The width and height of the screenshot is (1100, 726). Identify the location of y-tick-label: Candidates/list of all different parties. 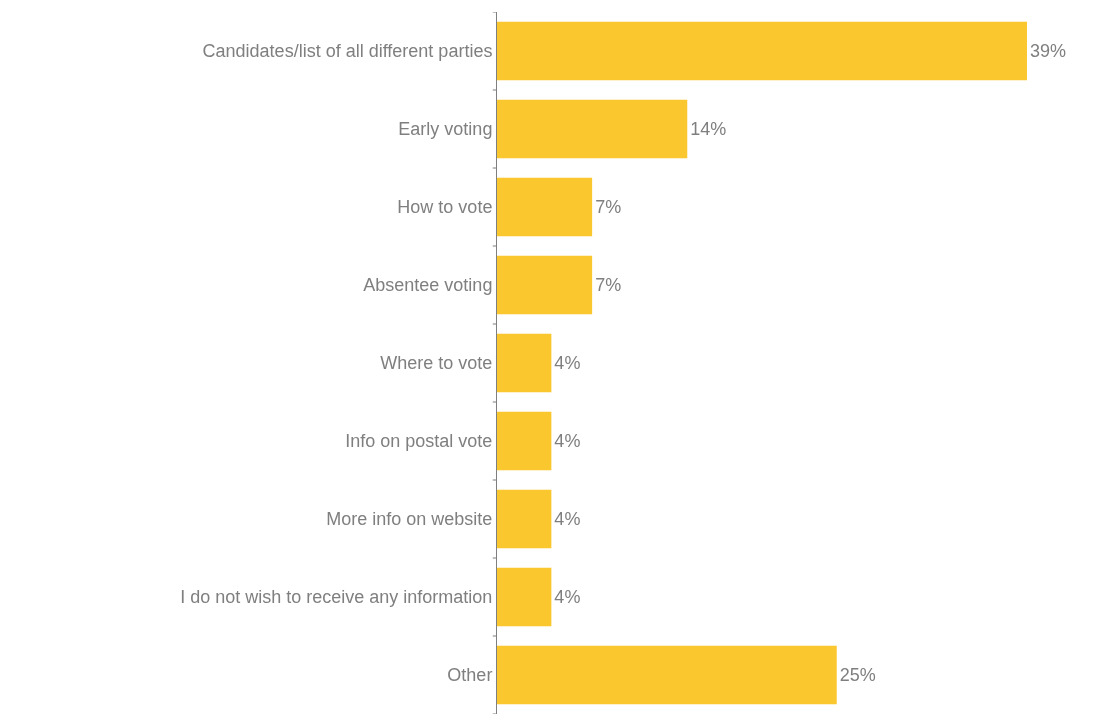
(347, 51).